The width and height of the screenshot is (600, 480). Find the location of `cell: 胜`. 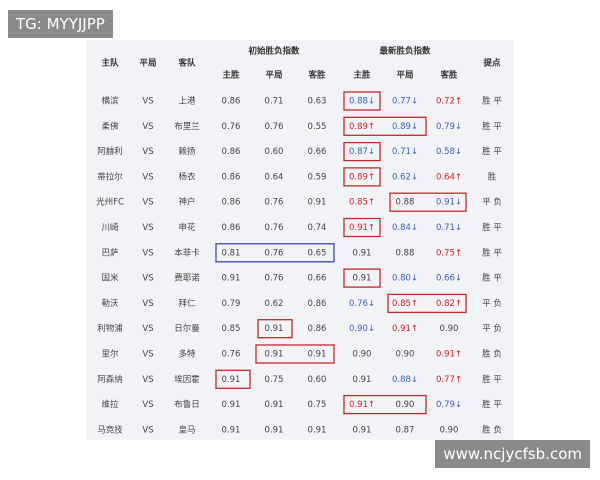

cell: 胜 is located at coordinates (492, 176).